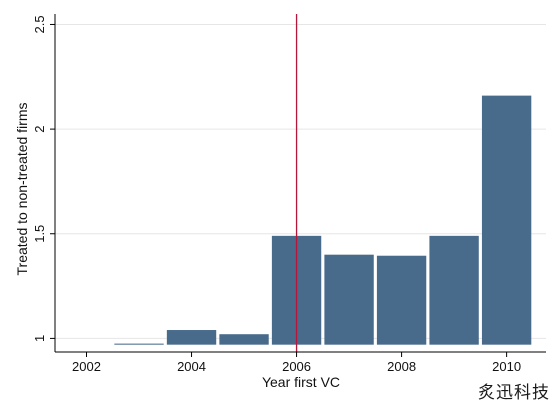 This screenshot has width=560, height=407. I want to click on y-tick-label-2: 2, so click(39, 128).